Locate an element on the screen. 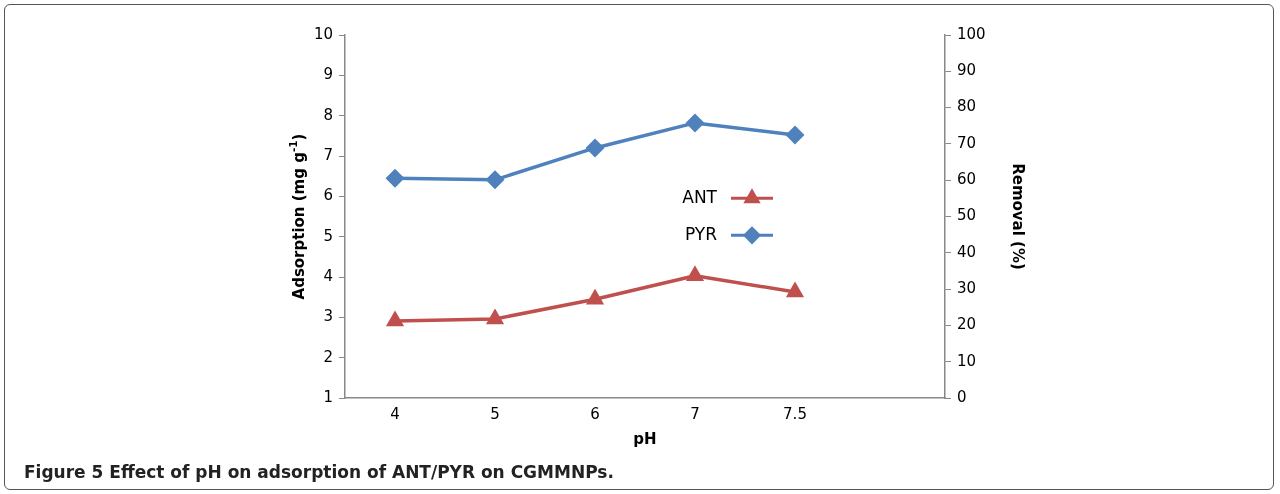 Image resolution: width=1280 pixels, height=494 pixels. y-tick-label: 6 is located at coordinates (328, 195).